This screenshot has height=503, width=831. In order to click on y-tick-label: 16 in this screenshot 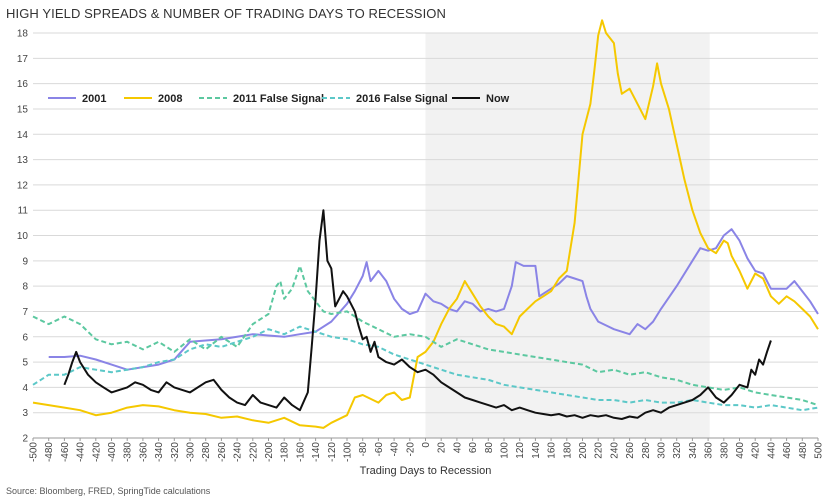, I will do `click(23, 84)`.